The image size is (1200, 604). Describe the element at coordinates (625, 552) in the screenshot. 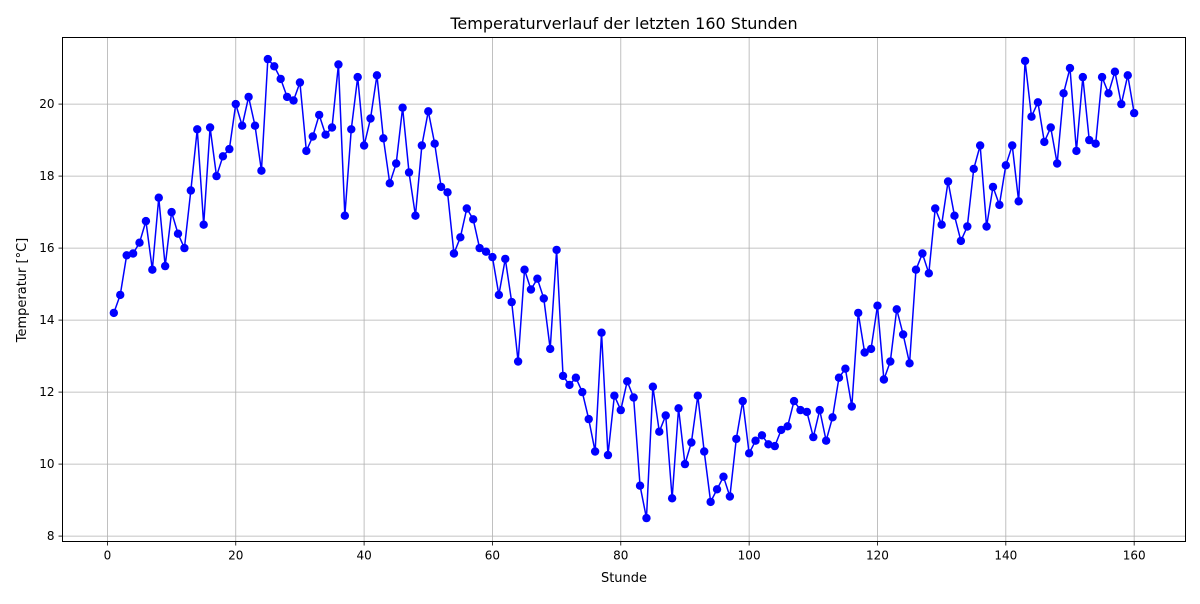

I see `x-axis-ticks: 0 20 40 60 80 100 120 140 160` at that location.